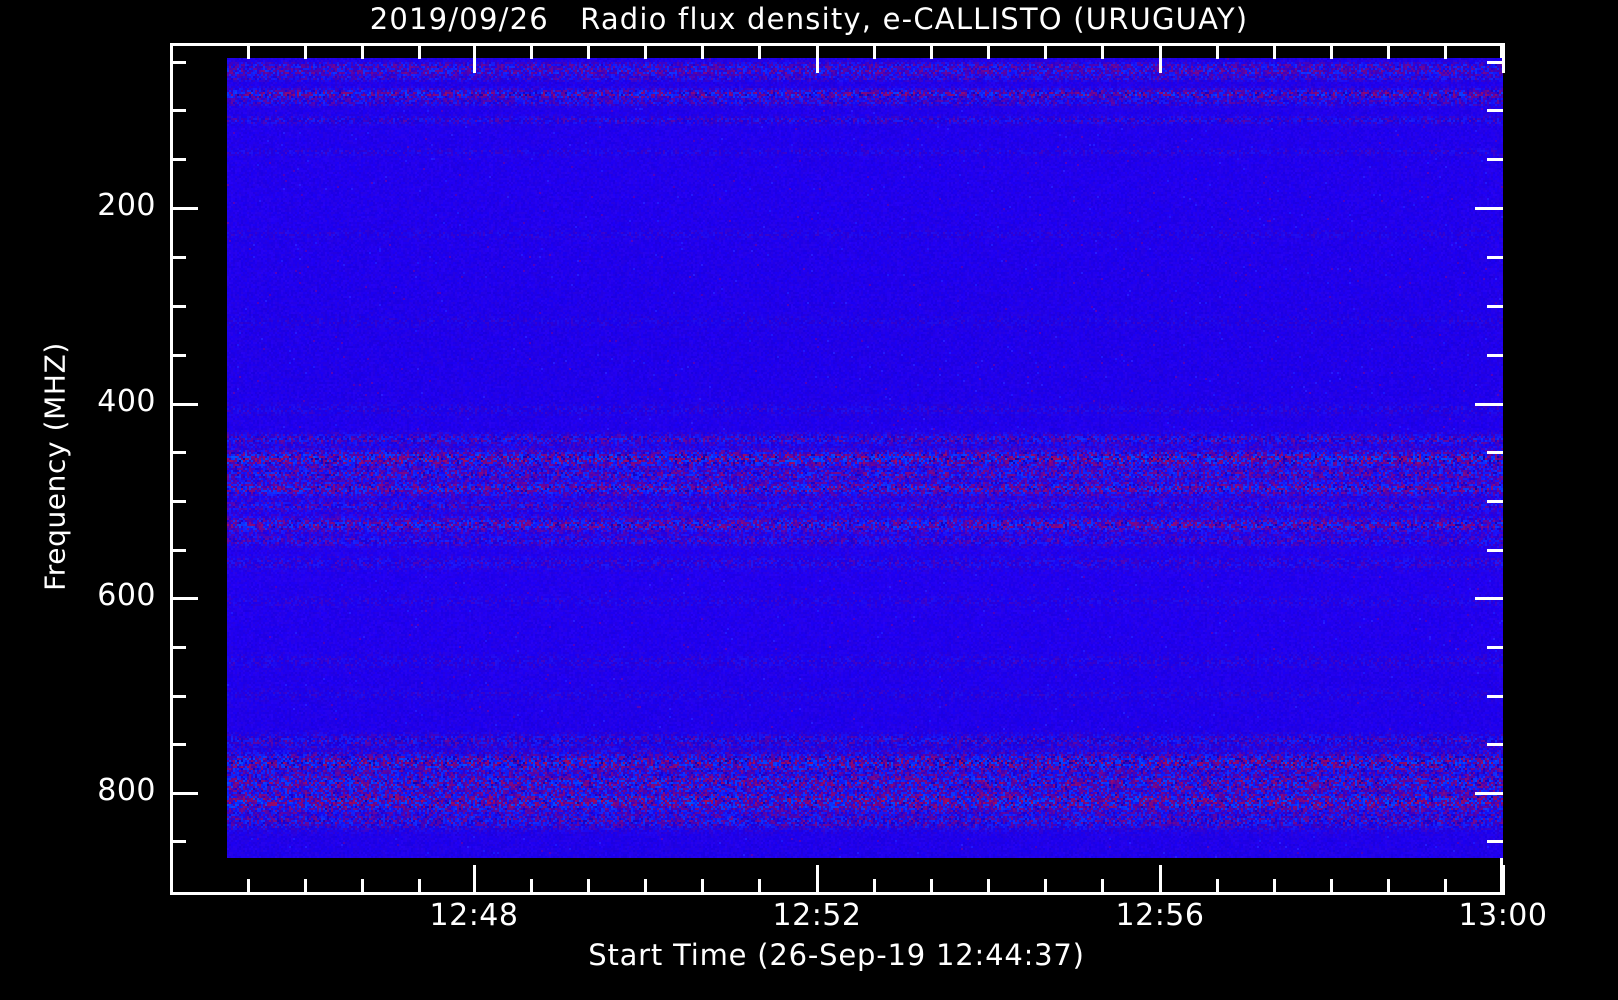 Image resolution: width=1618 pixels, height=1000 pixels. Describe the element at coordinates (817, 915) in the screenshot. I see `x-tick-label-12-52: 12:52` at that location.